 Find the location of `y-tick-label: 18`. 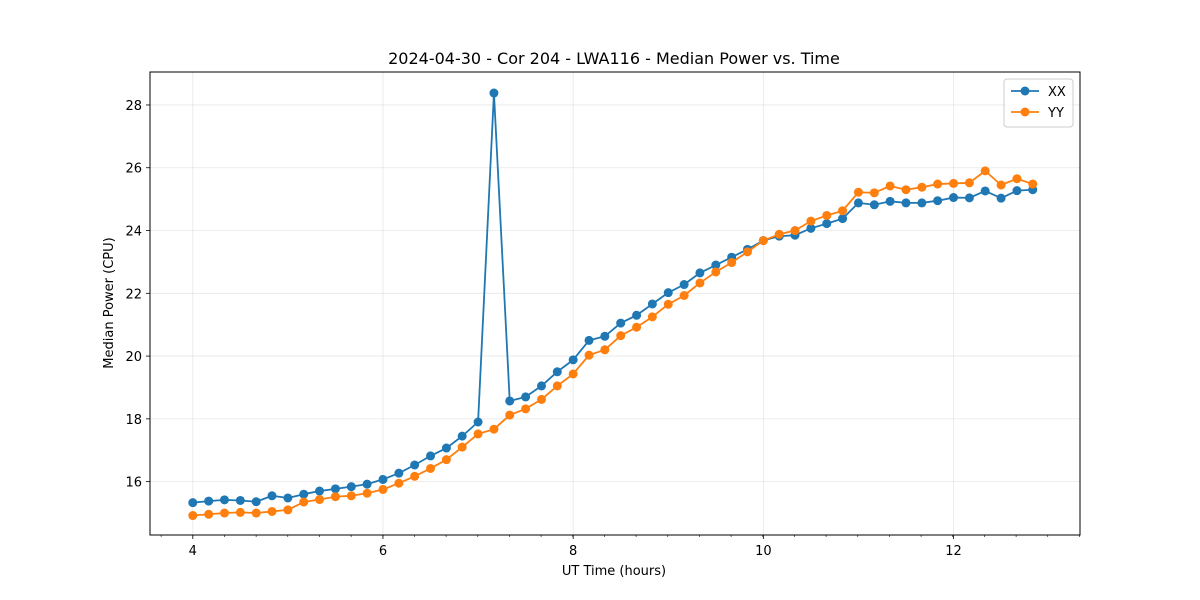

y-tick-label: 18 is located at coordinates (133, 420).